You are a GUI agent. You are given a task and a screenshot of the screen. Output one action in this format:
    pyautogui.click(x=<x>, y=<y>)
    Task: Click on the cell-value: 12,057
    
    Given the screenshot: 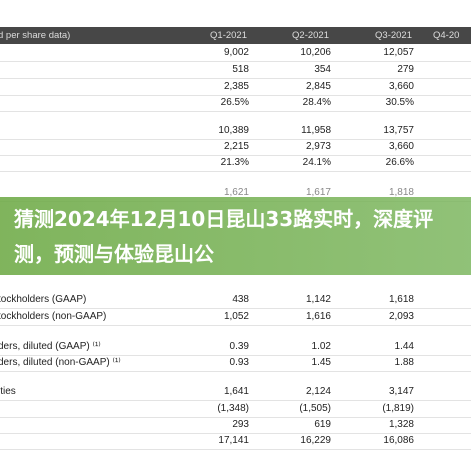 What is the action you would take?
    pyautogui.click(x=398, y=52)
    